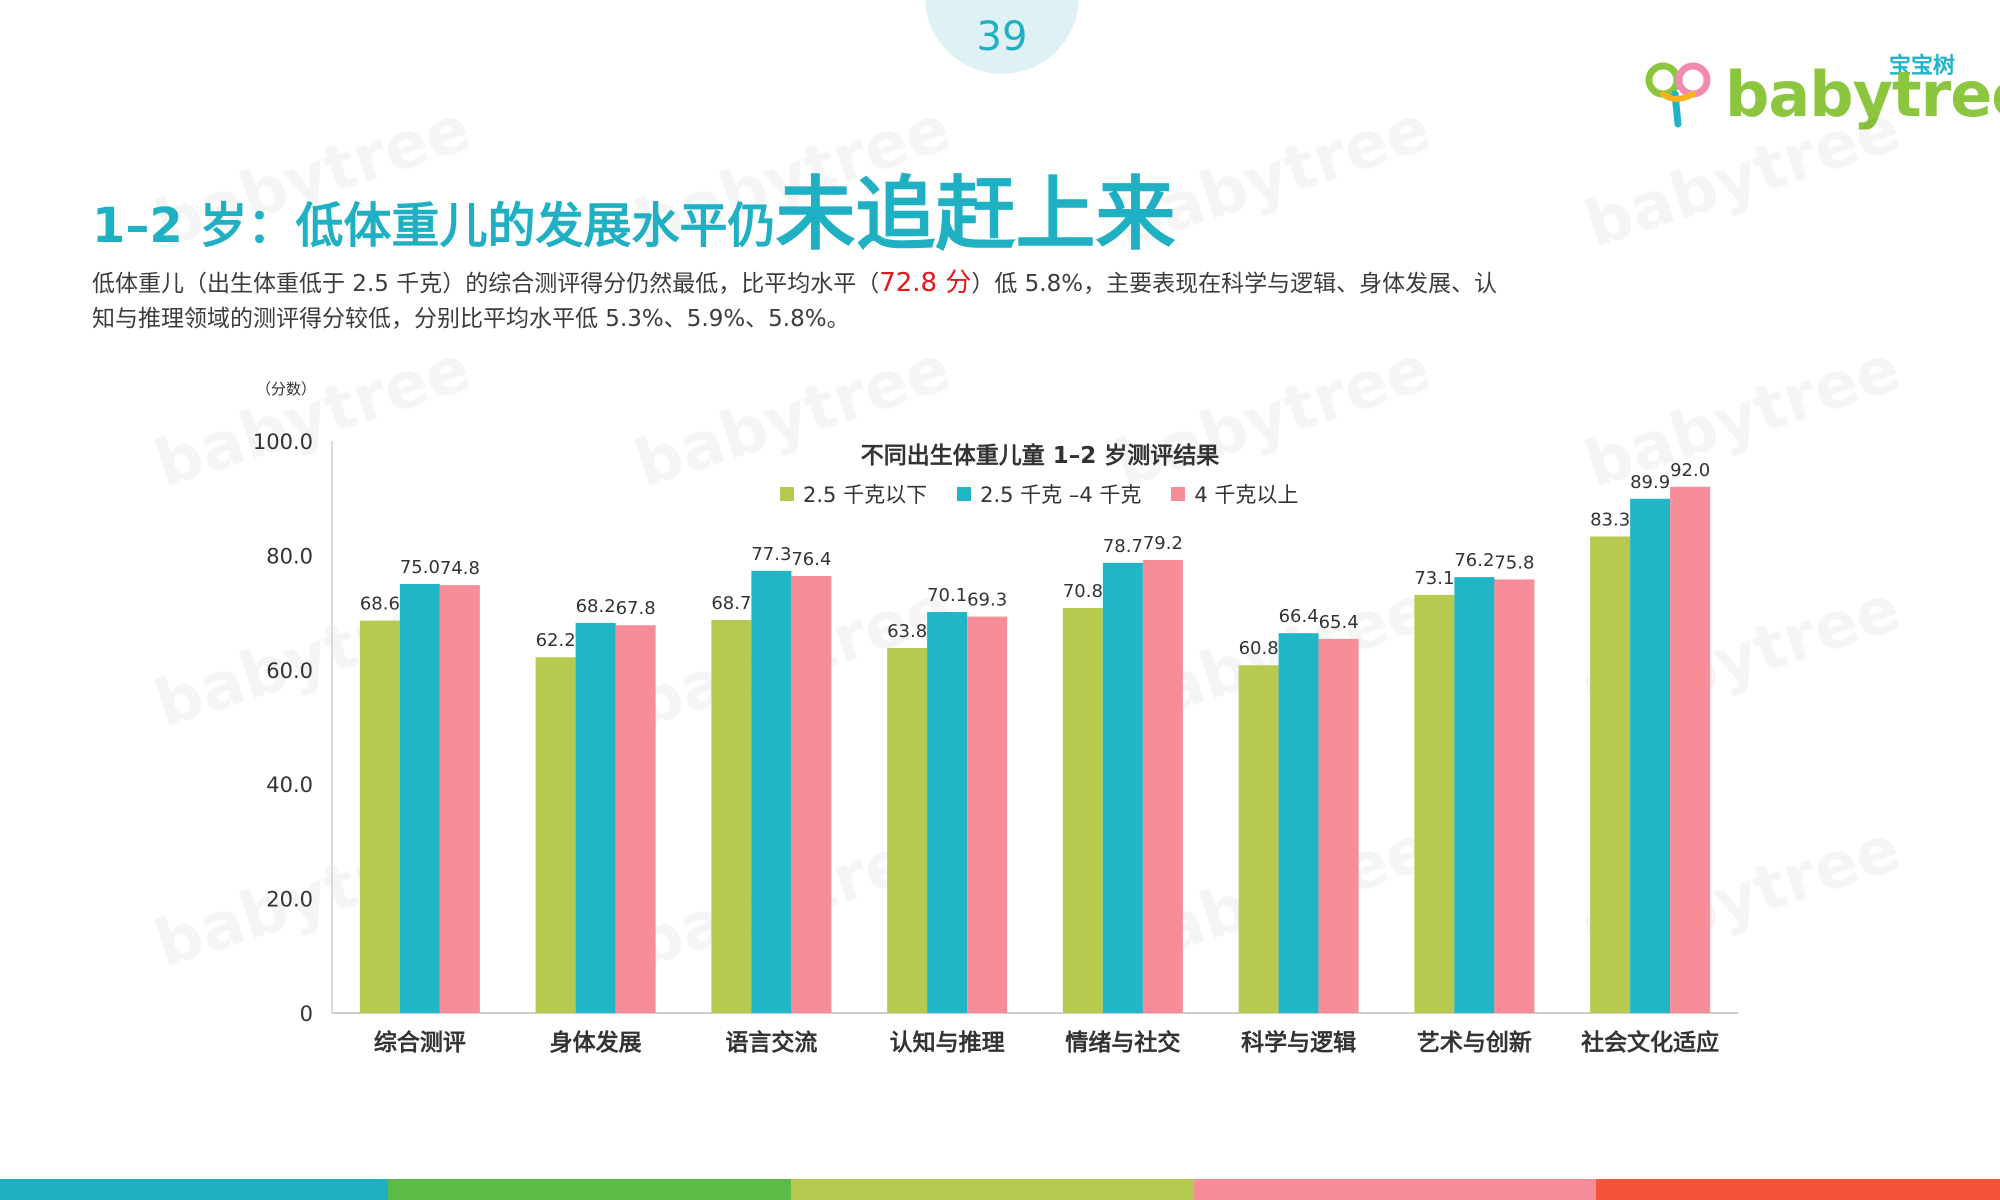 The height and width of the screenshot is (1200, 2000). Describe the element at coordinates (1002, 37) in the screenshot. I see `page-number: 39` at that location.